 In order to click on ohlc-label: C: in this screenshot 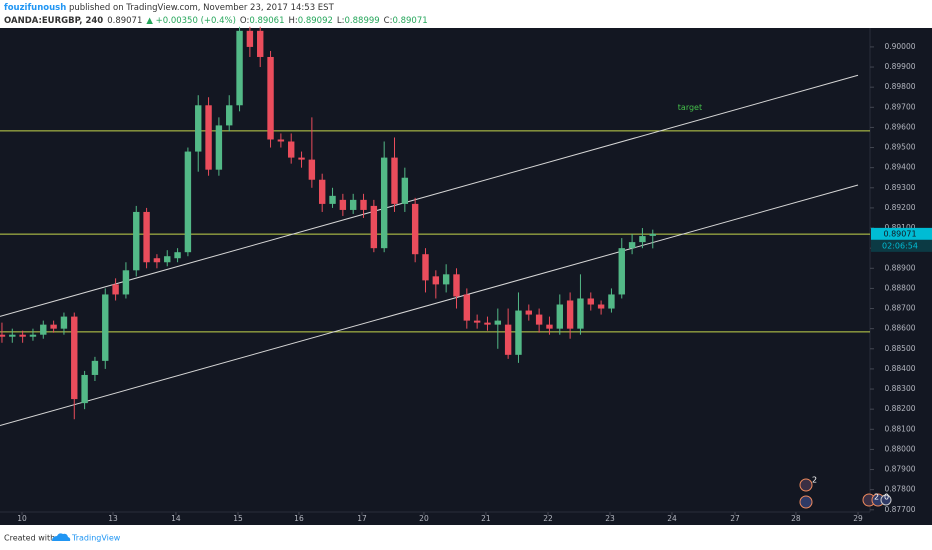, I will do `click(388, 21)`.